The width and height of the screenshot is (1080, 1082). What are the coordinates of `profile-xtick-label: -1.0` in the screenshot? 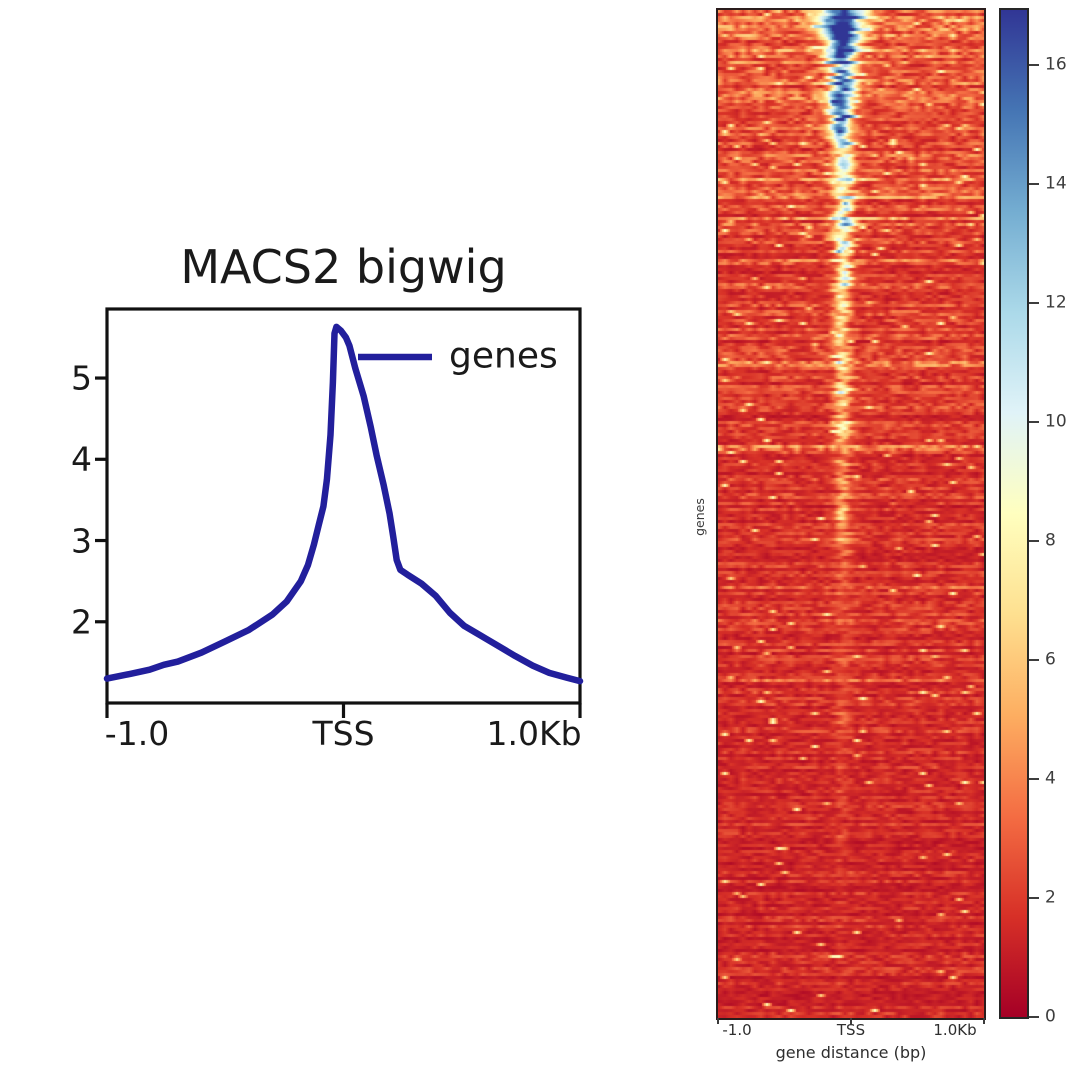 It's located at (137, 733).